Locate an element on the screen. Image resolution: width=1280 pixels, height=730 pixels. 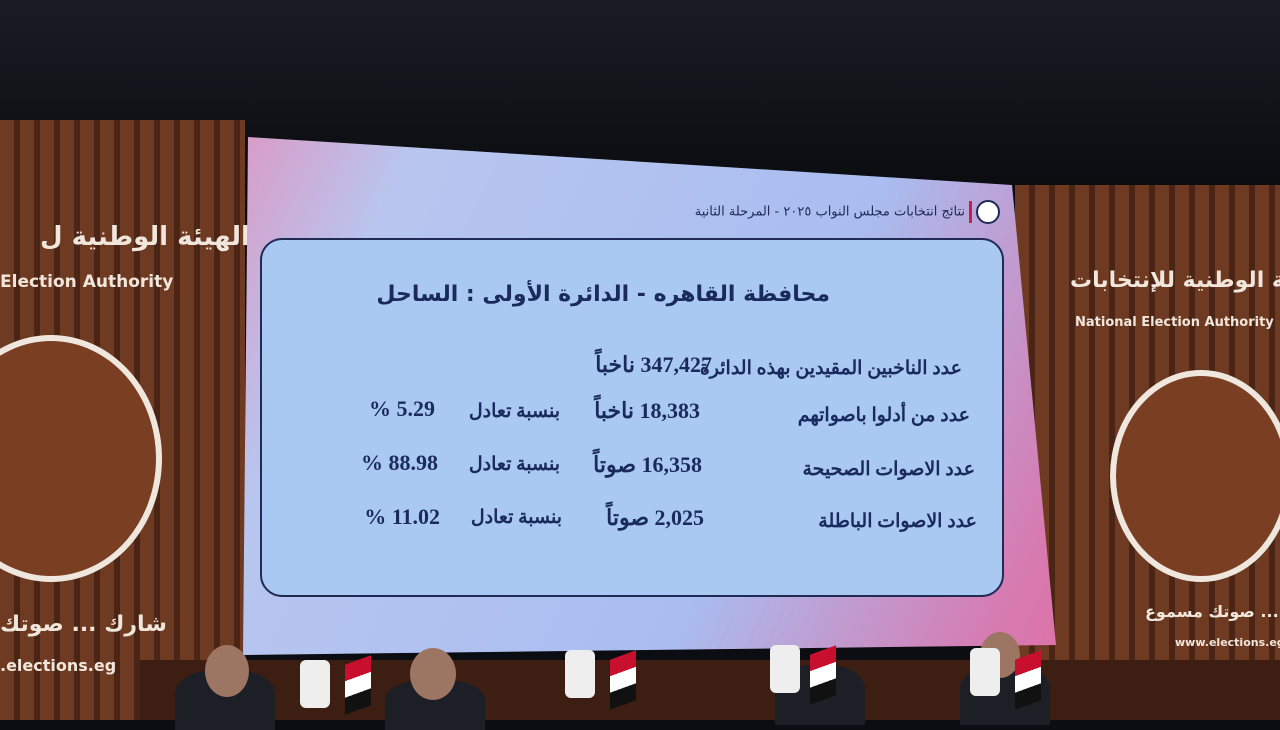
turnout-percent: 5.29 % is located at coordinates (402, 408).